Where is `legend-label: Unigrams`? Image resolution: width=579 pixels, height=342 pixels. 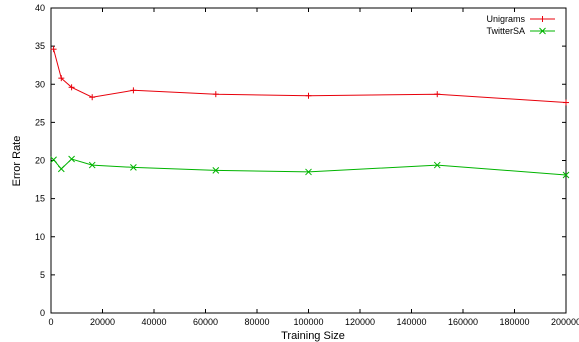 legend-label: Unigrams is located at coordinates (505, 19).